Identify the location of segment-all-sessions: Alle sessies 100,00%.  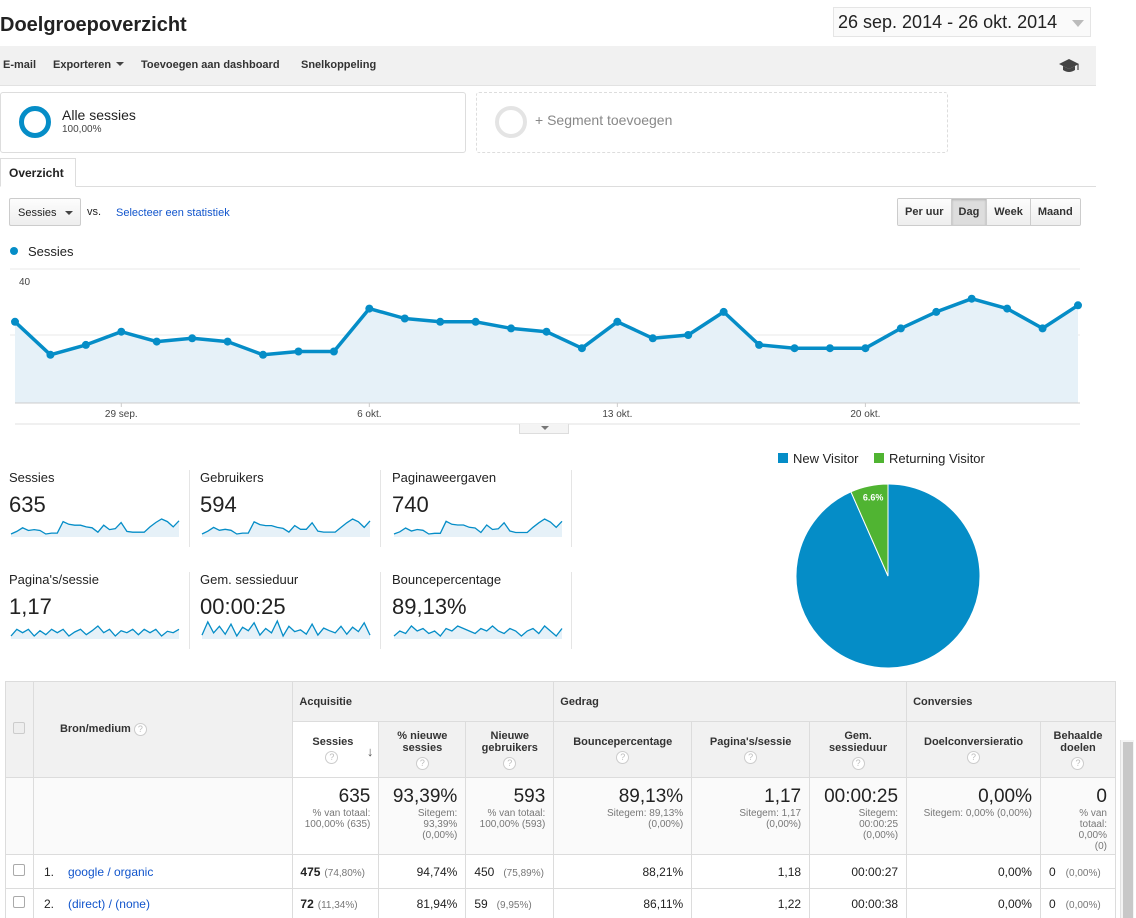
(233, 122).